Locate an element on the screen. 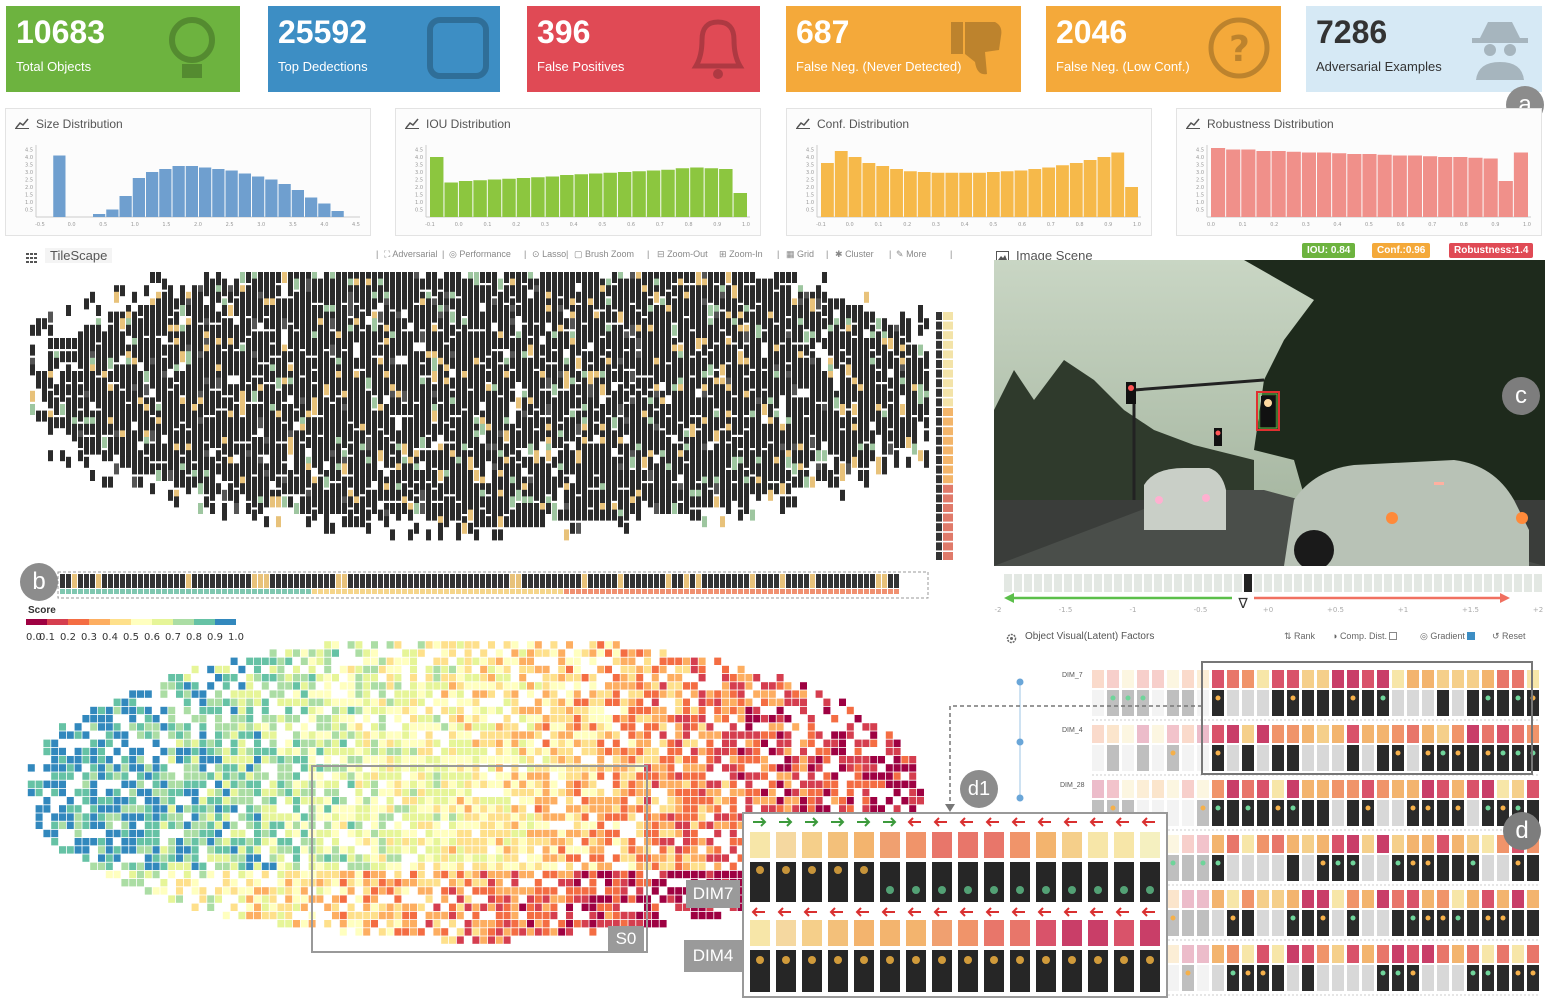 This screenshot has width=1550, height=1000. stat-card-adversarial-examples: 7286 Adversarial Examples is located at coordinates (1424, 49).